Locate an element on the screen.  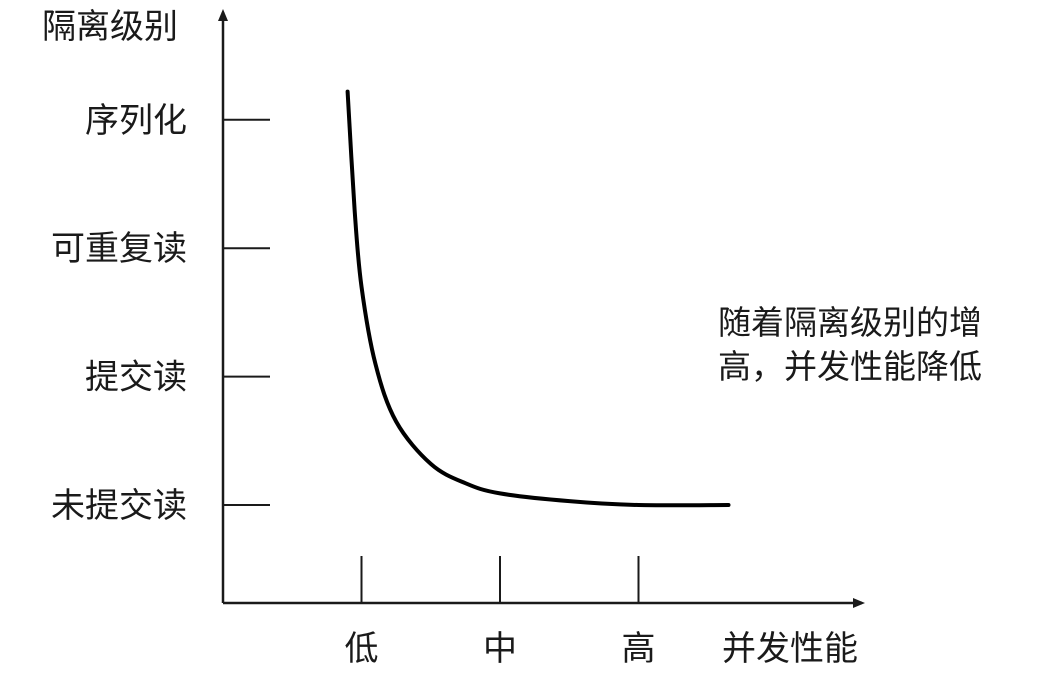
x-tick-label: 低 is located at coordinates (362, 649).